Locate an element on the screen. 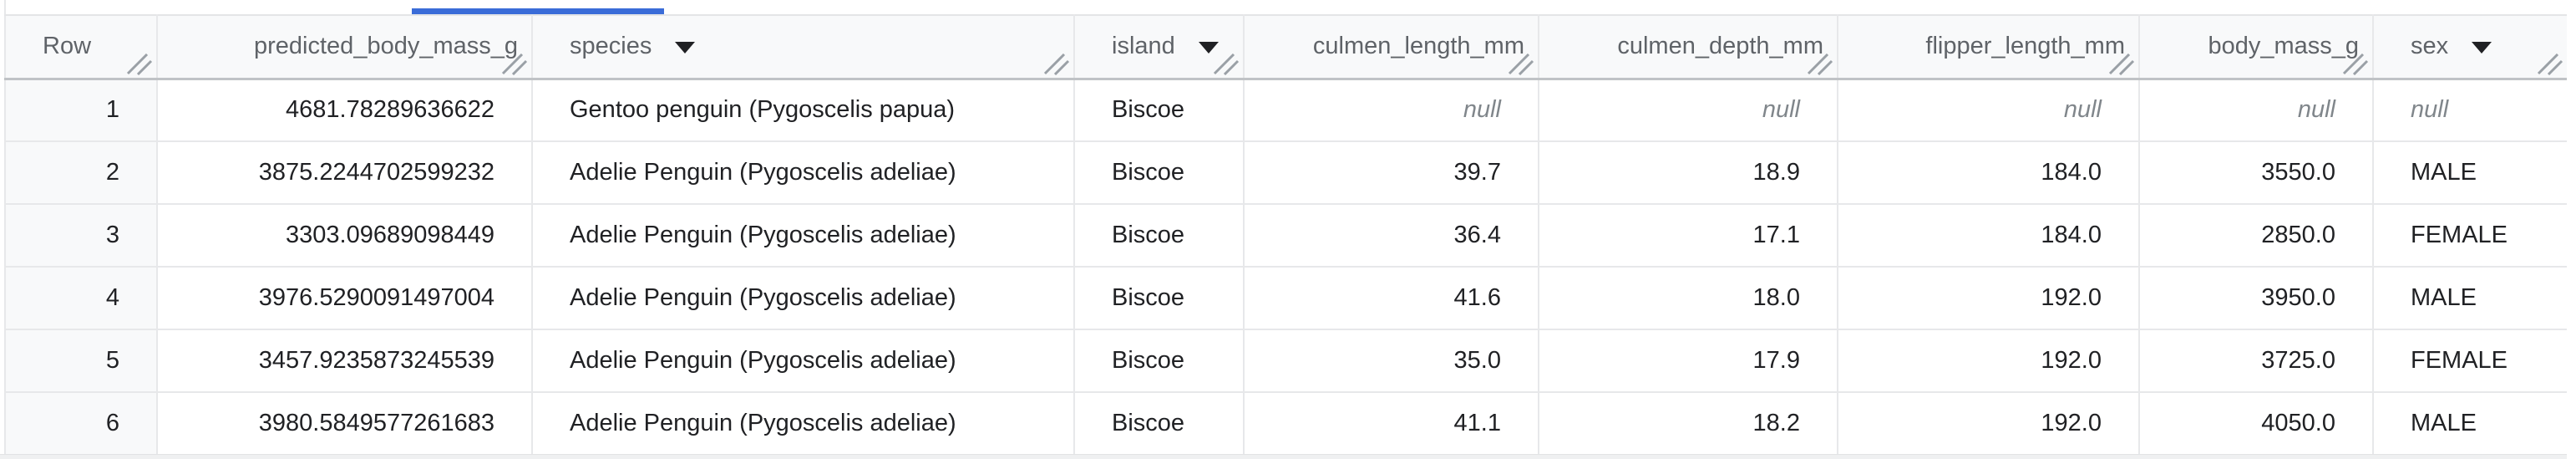 The height and width of the screenshot is (459, 2576). column-label: predicted_body_mass_g is located at coordinates (386, 46).